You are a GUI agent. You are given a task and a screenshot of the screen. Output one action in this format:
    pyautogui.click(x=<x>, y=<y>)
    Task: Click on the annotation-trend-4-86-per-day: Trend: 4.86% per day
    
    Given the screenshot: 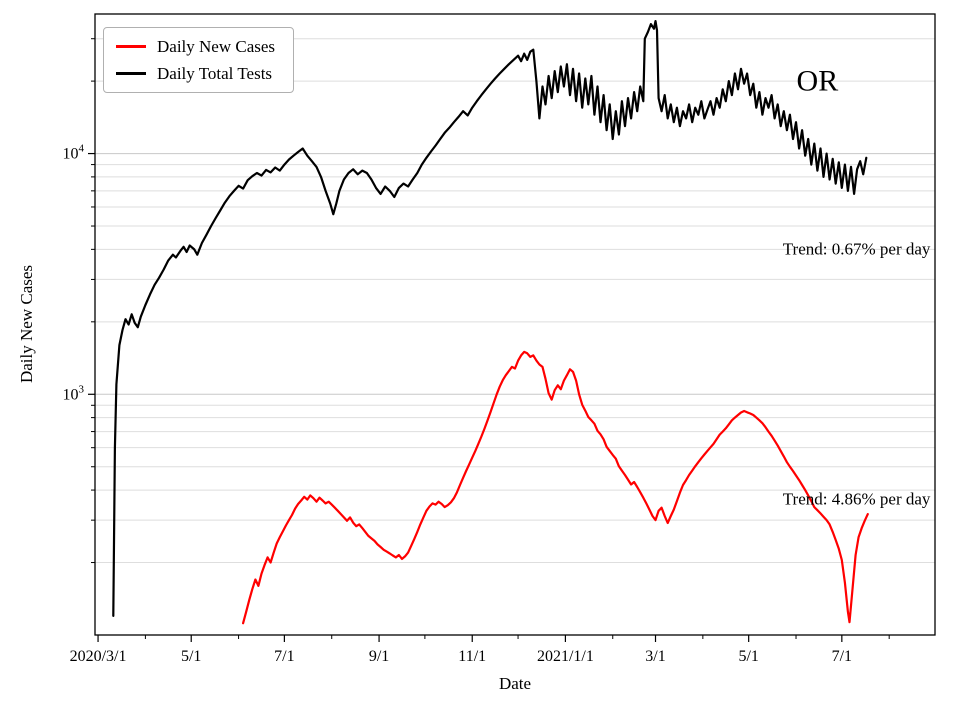 What is the action you would take?
    pyautogui.click(x=857, y=499)
    